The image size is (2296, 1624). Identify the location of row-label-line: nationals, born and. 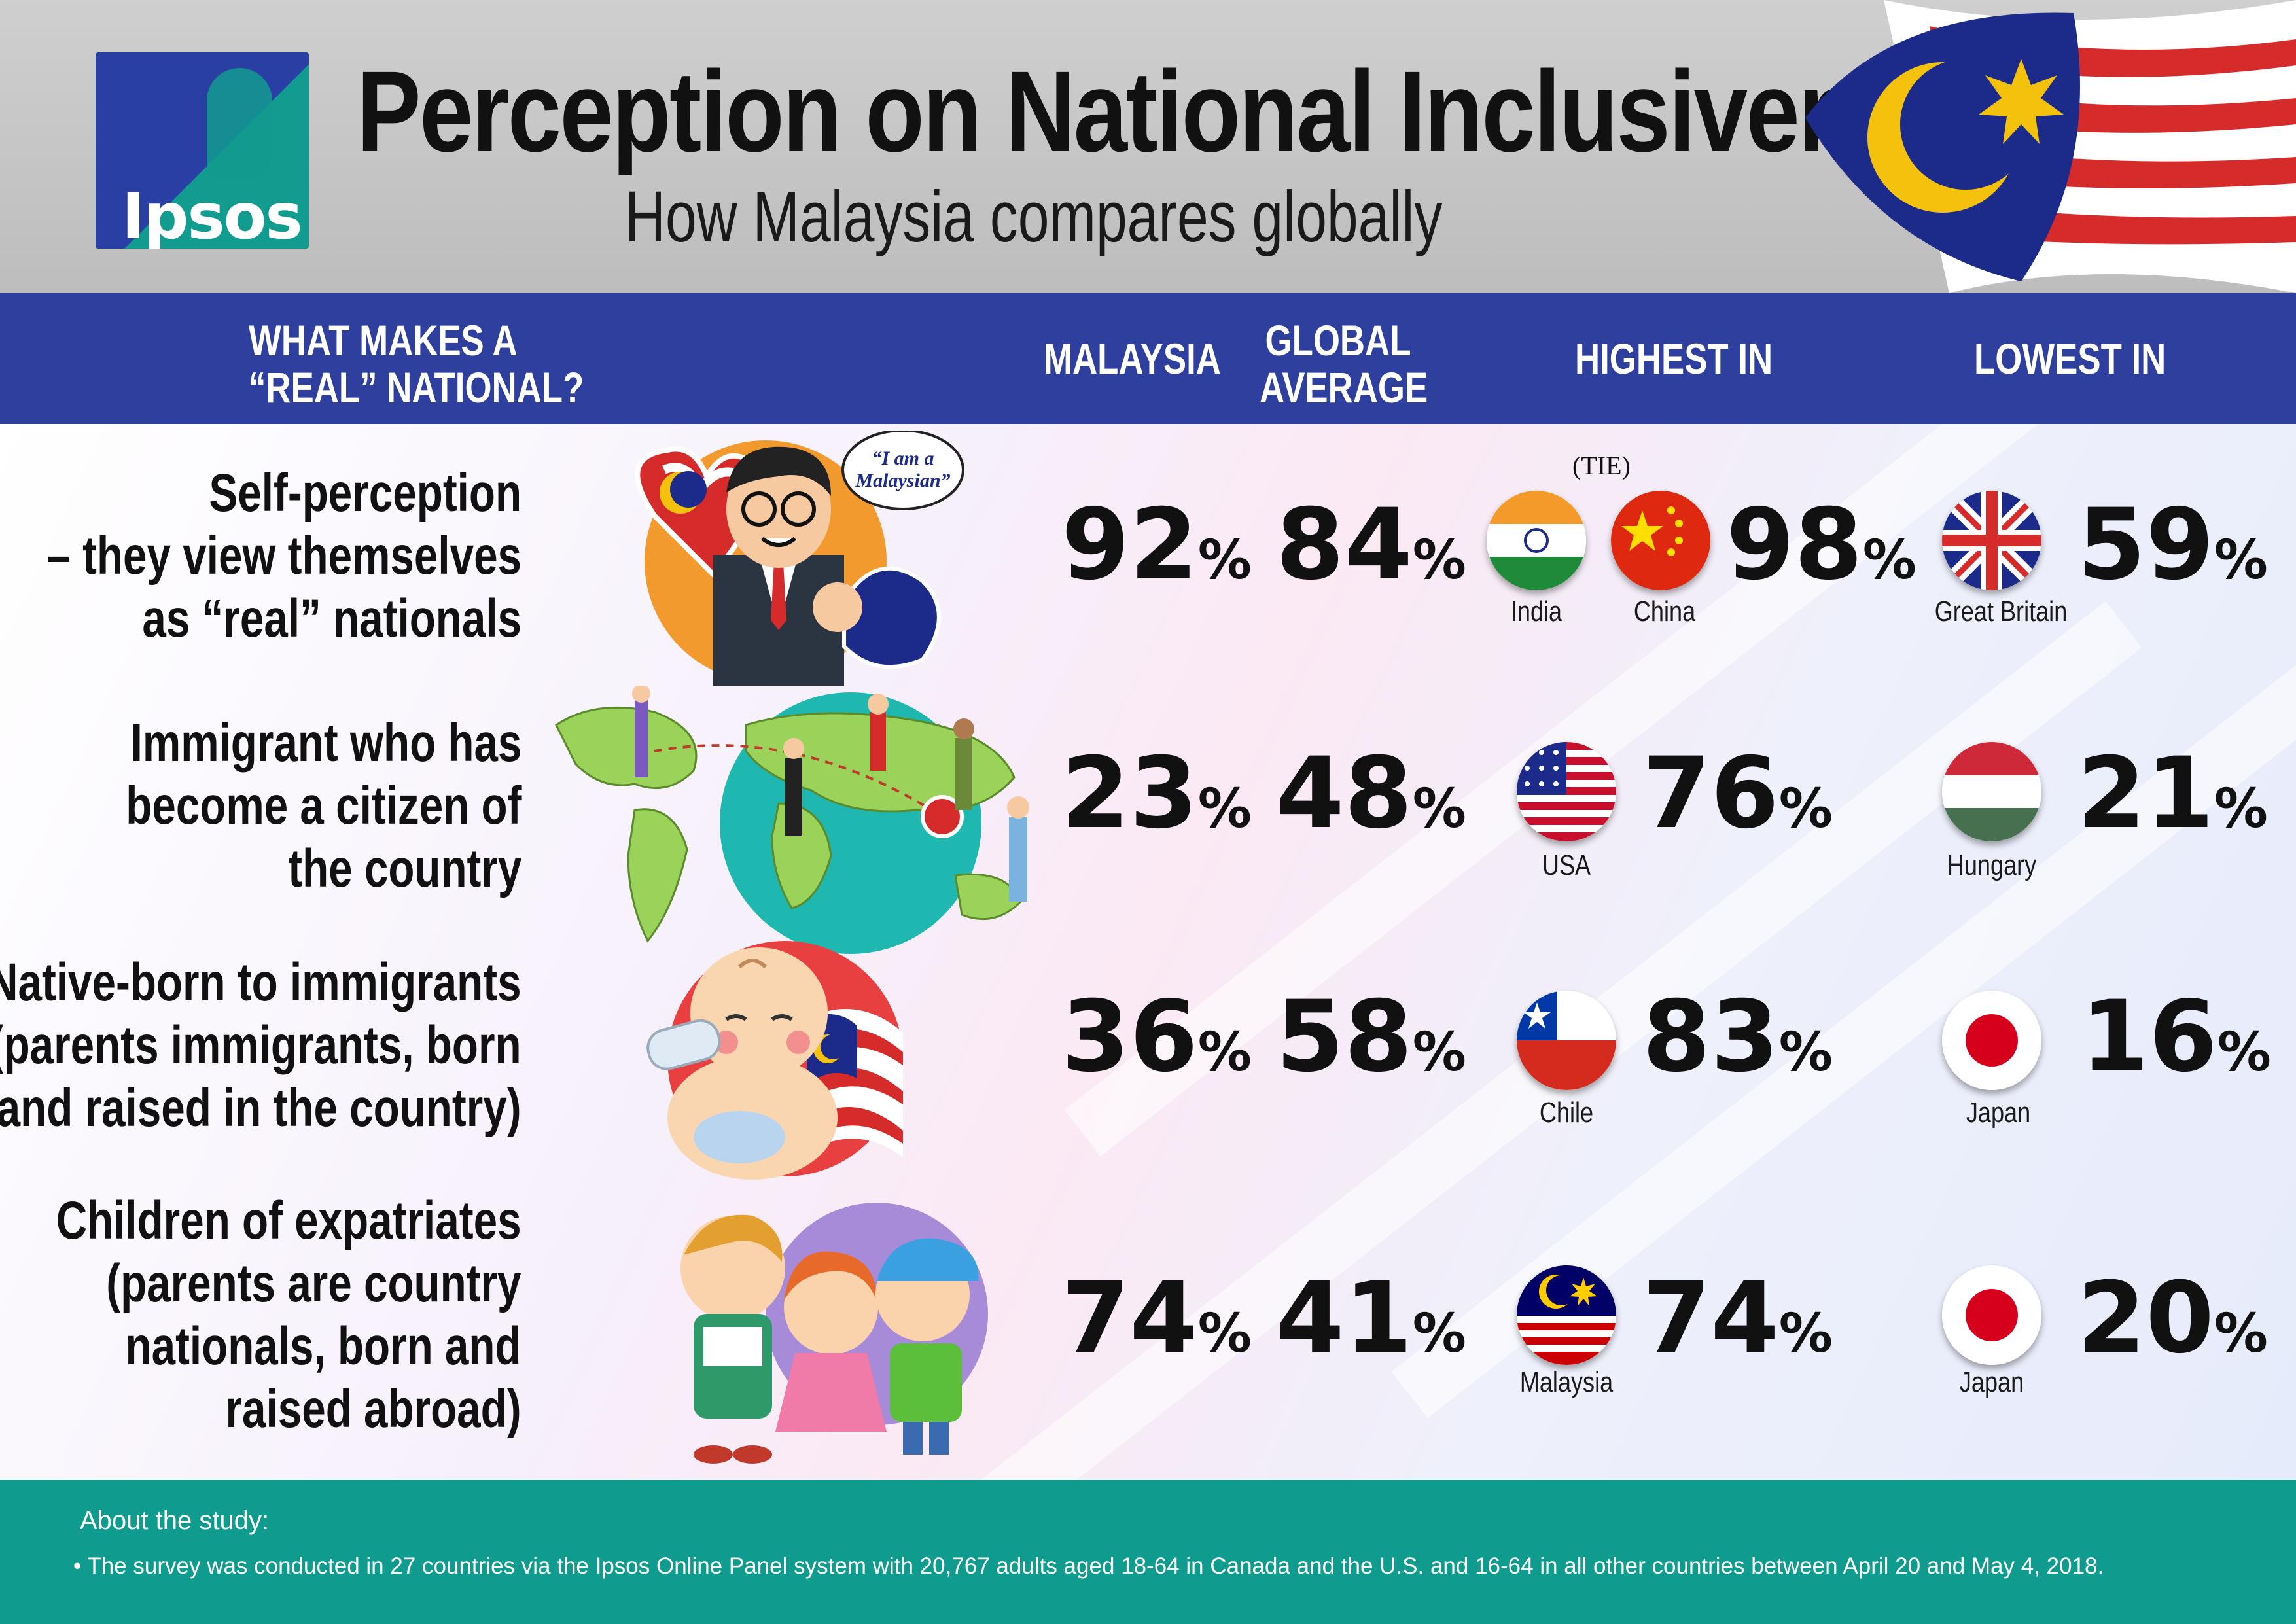
(323, 1346).